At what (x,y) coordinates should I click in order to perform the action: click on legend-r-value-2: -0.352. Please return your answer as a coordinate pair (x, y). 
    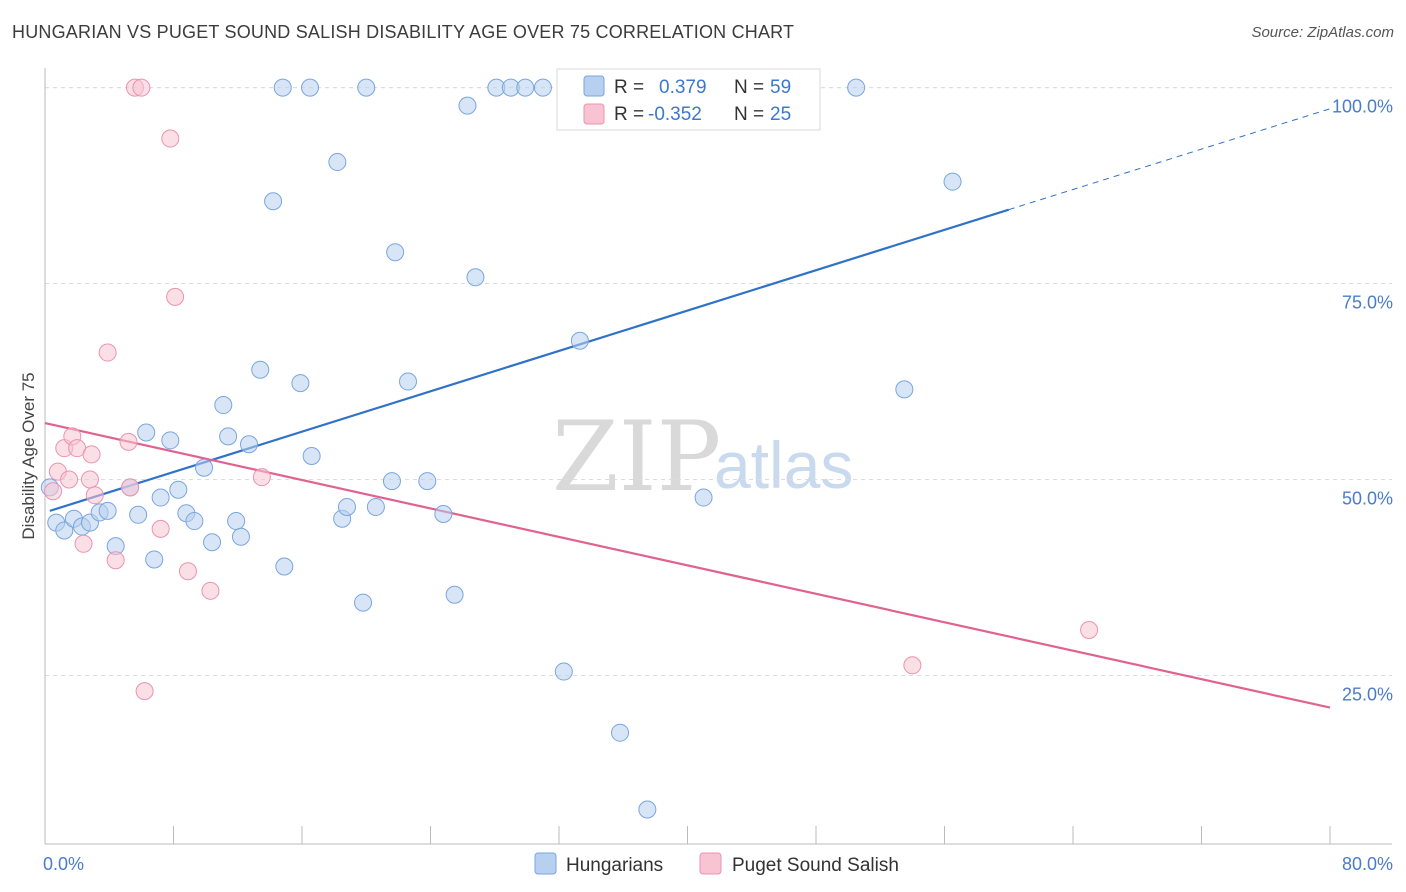
    Looking at the image, I should click on (675, 114).